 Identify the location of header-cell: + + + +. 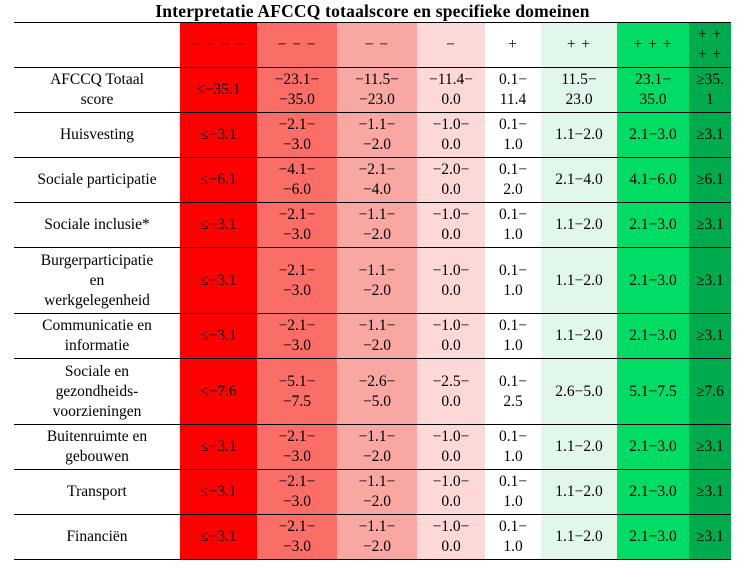
(710, 45).